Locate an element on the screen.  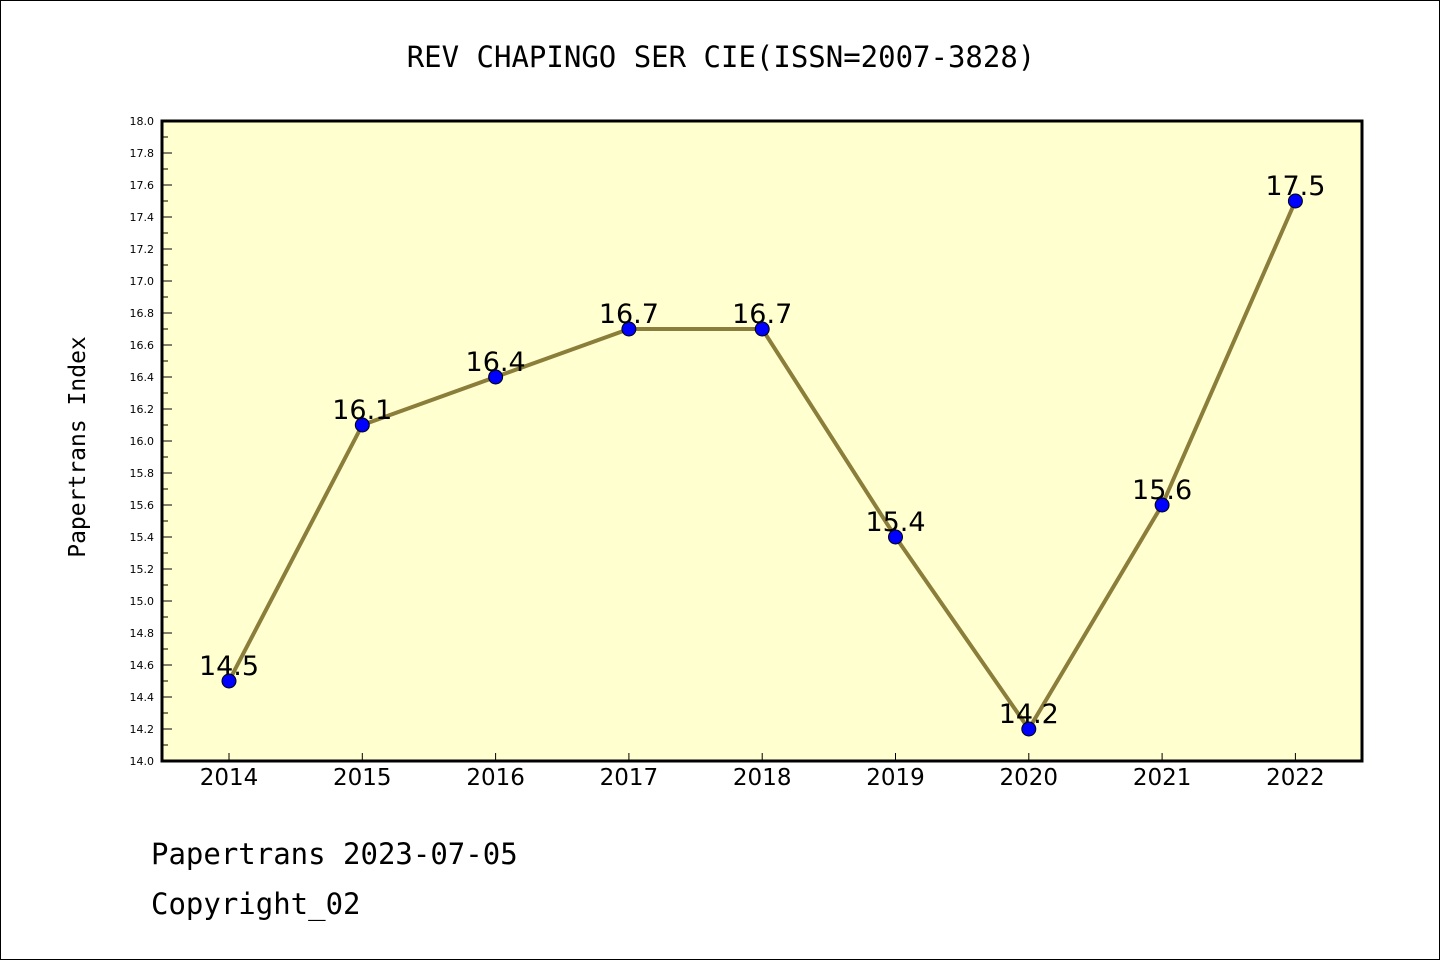
y-tick-label: 15.4 is located at coordinates (142, 537).